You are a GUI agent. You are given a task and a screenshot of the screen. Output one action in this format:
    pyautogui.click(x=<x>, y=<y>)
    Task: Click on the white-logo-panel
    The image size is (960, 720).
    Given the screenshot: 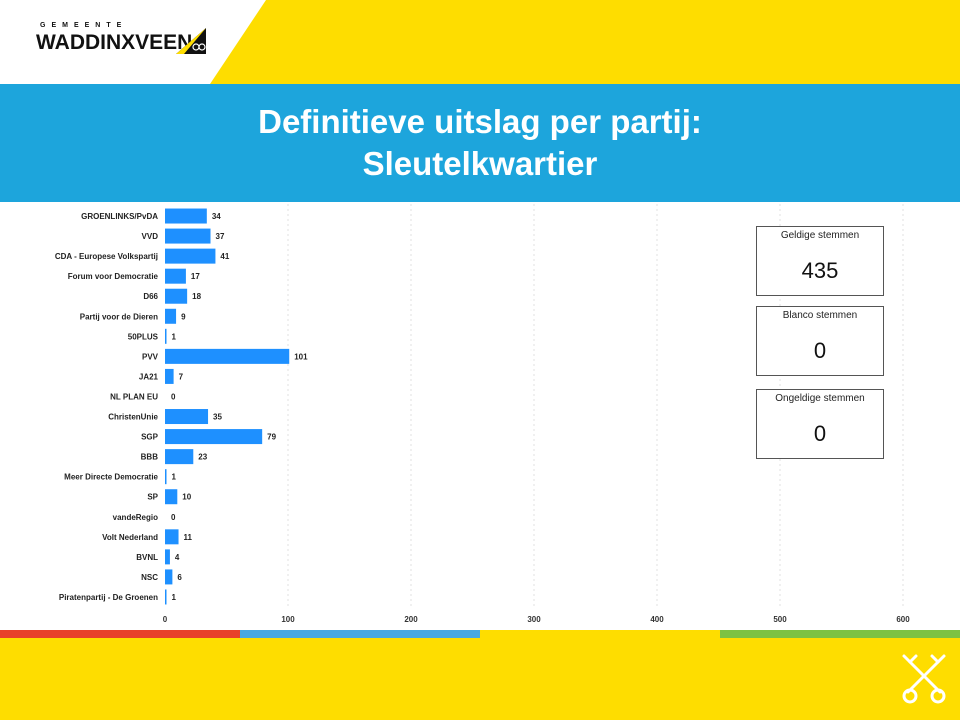 What is the action you would take?
    pyautogui.click(x=133, y=42)
    